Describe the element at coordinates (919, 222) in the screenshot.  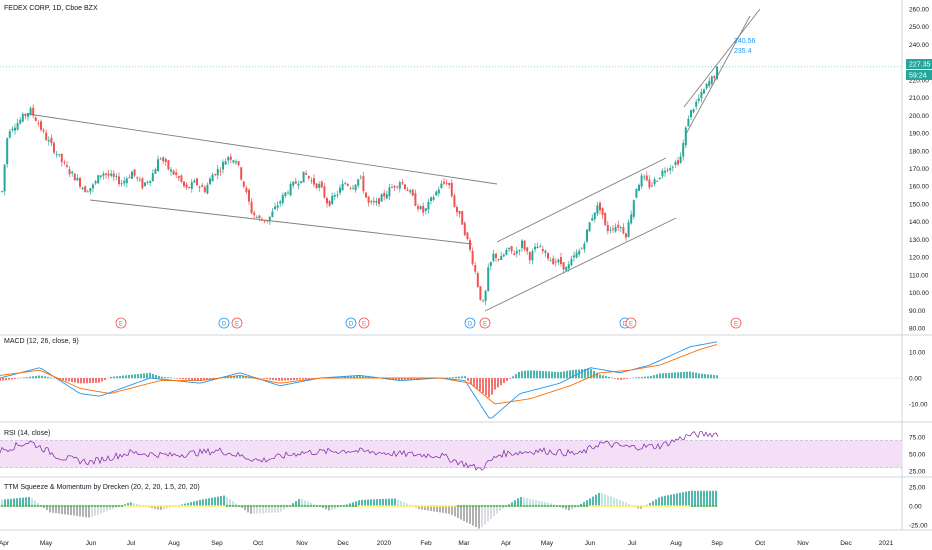
I see `price-tick-label: 140.00` at that location.